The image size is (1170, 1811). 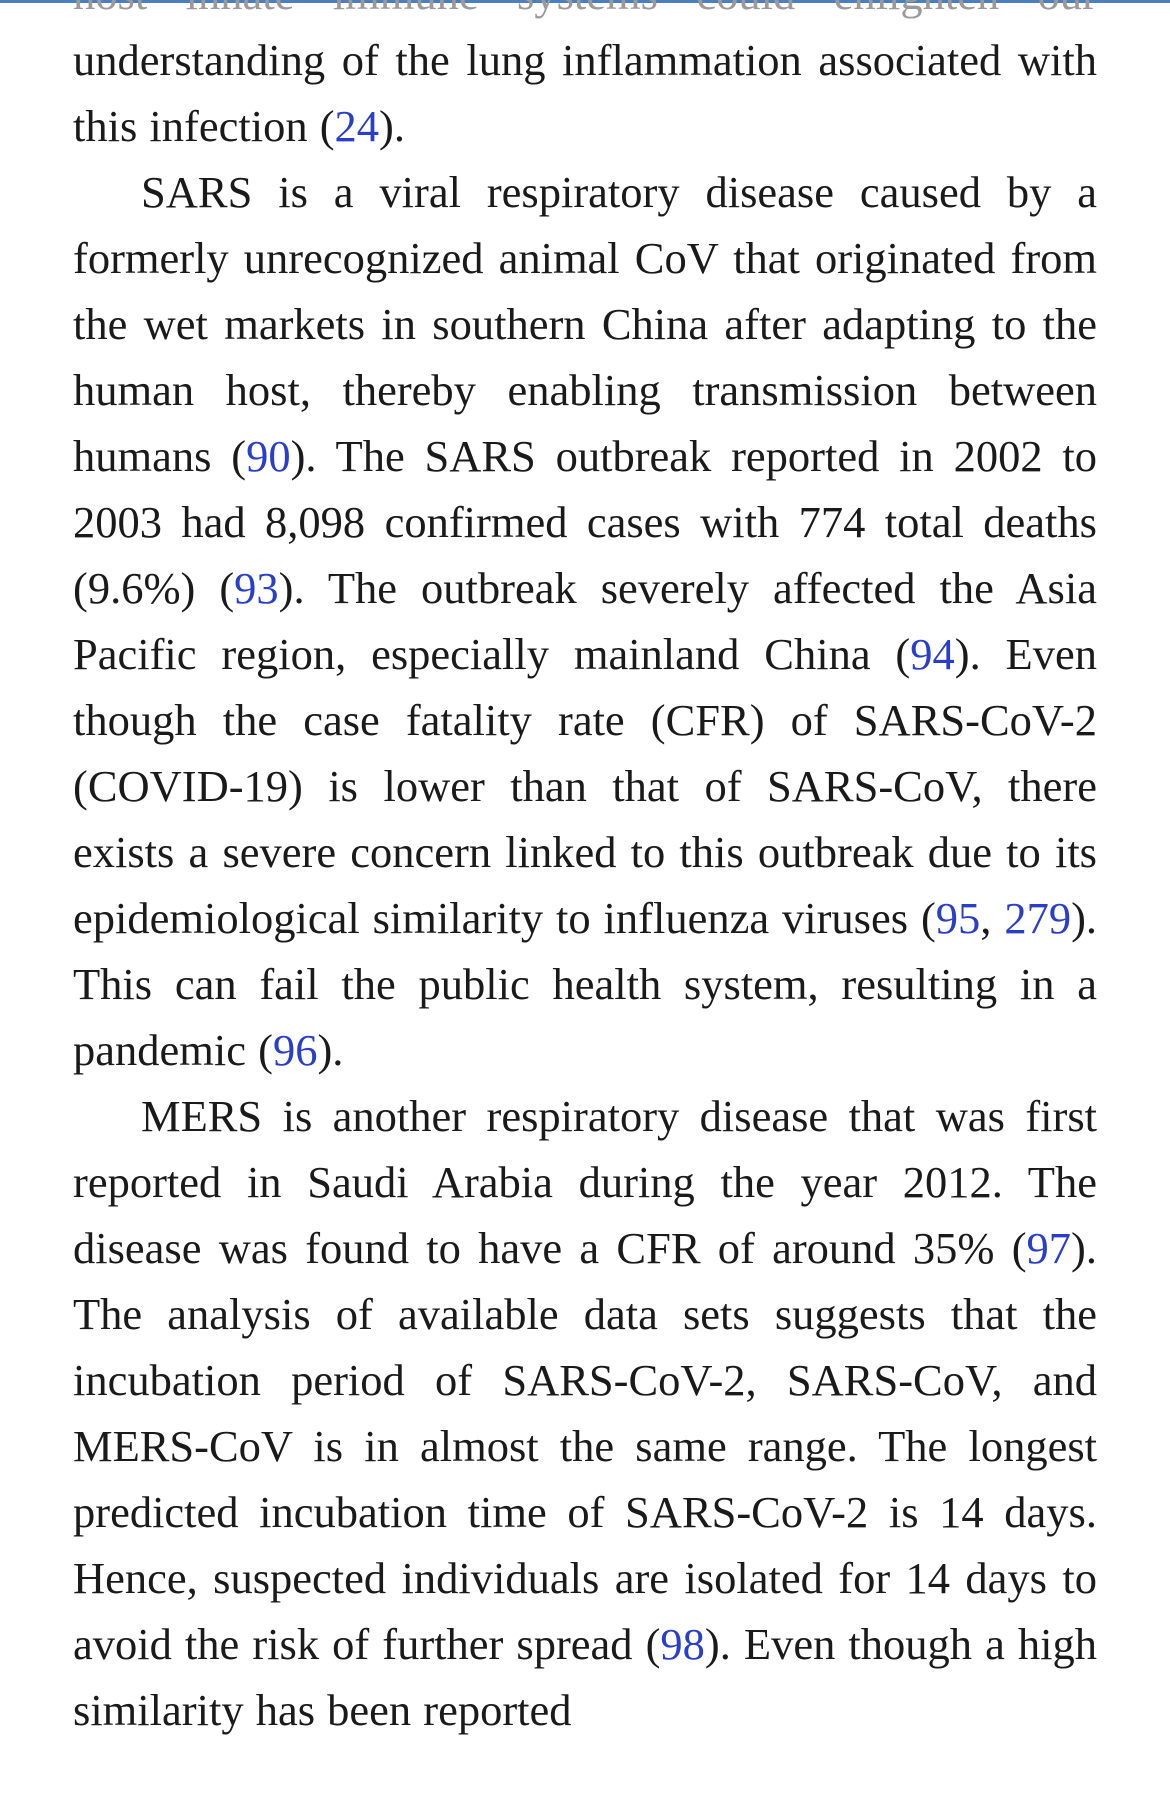 What do you see at coordinates (682, 1644) in the screenshot?
I see `reference-link-98: 98` at bounding box center [682, 1644].